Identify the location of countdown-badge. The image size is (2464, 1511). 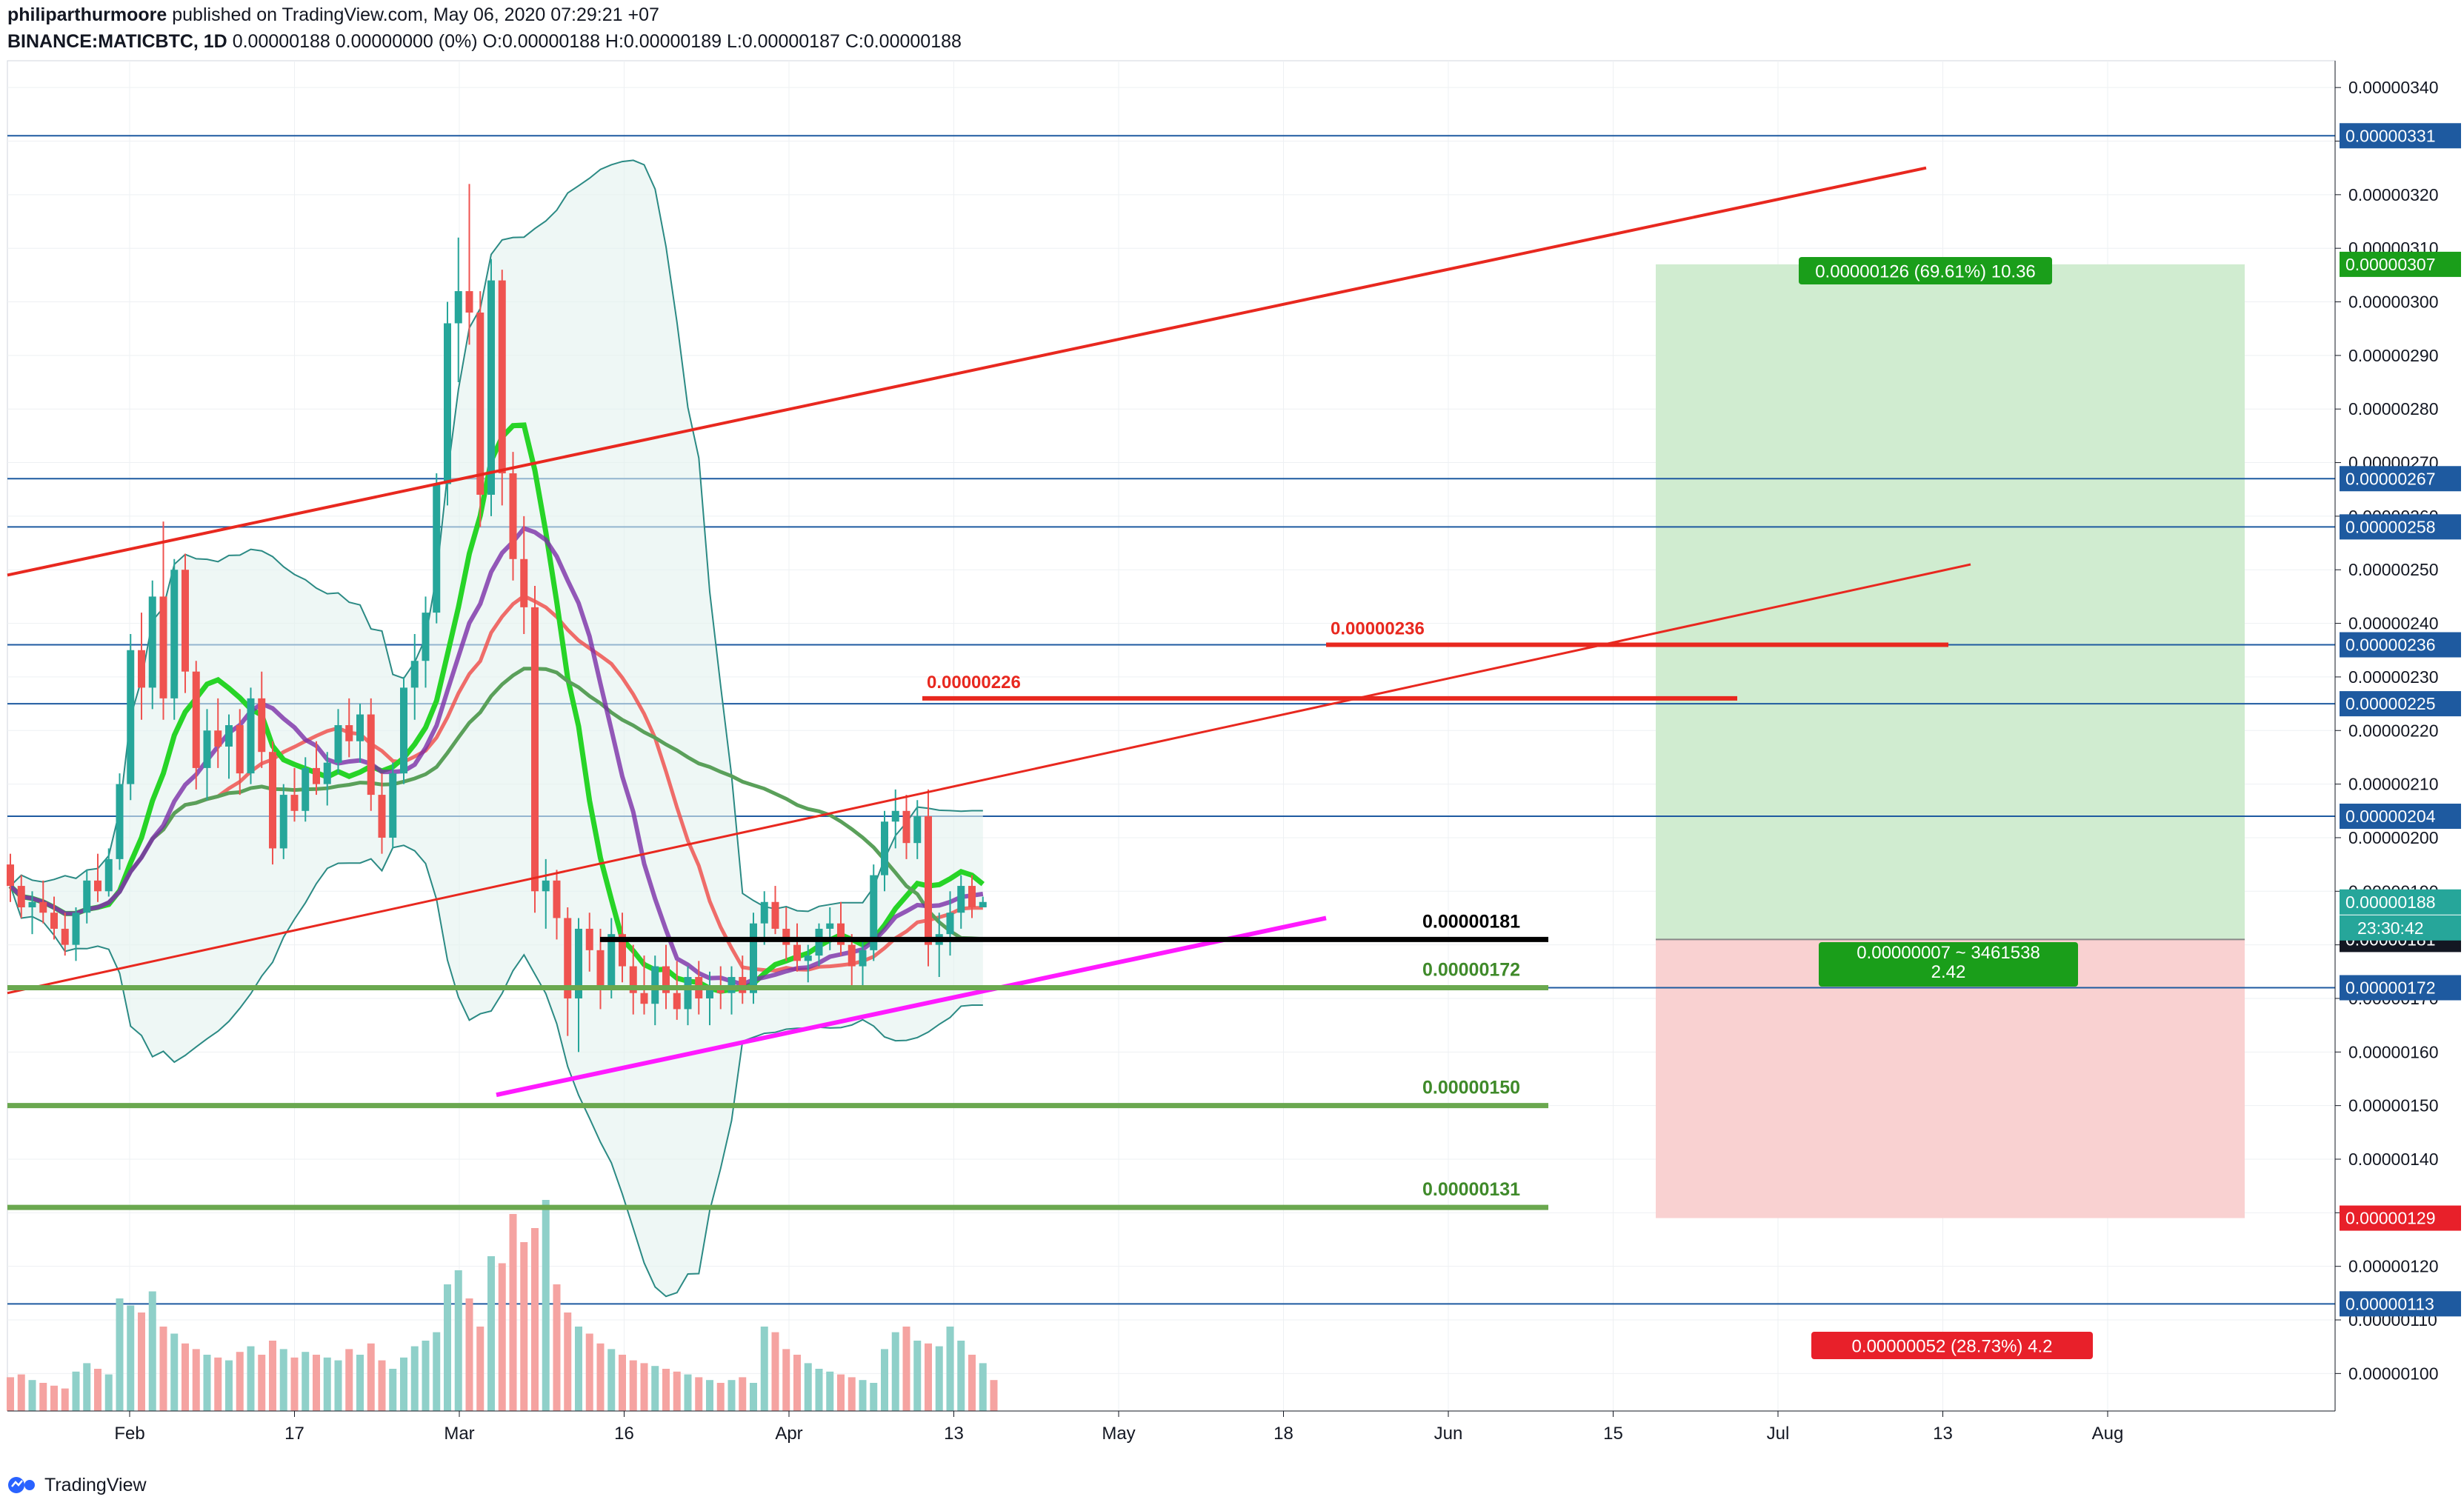
(2401, 928).